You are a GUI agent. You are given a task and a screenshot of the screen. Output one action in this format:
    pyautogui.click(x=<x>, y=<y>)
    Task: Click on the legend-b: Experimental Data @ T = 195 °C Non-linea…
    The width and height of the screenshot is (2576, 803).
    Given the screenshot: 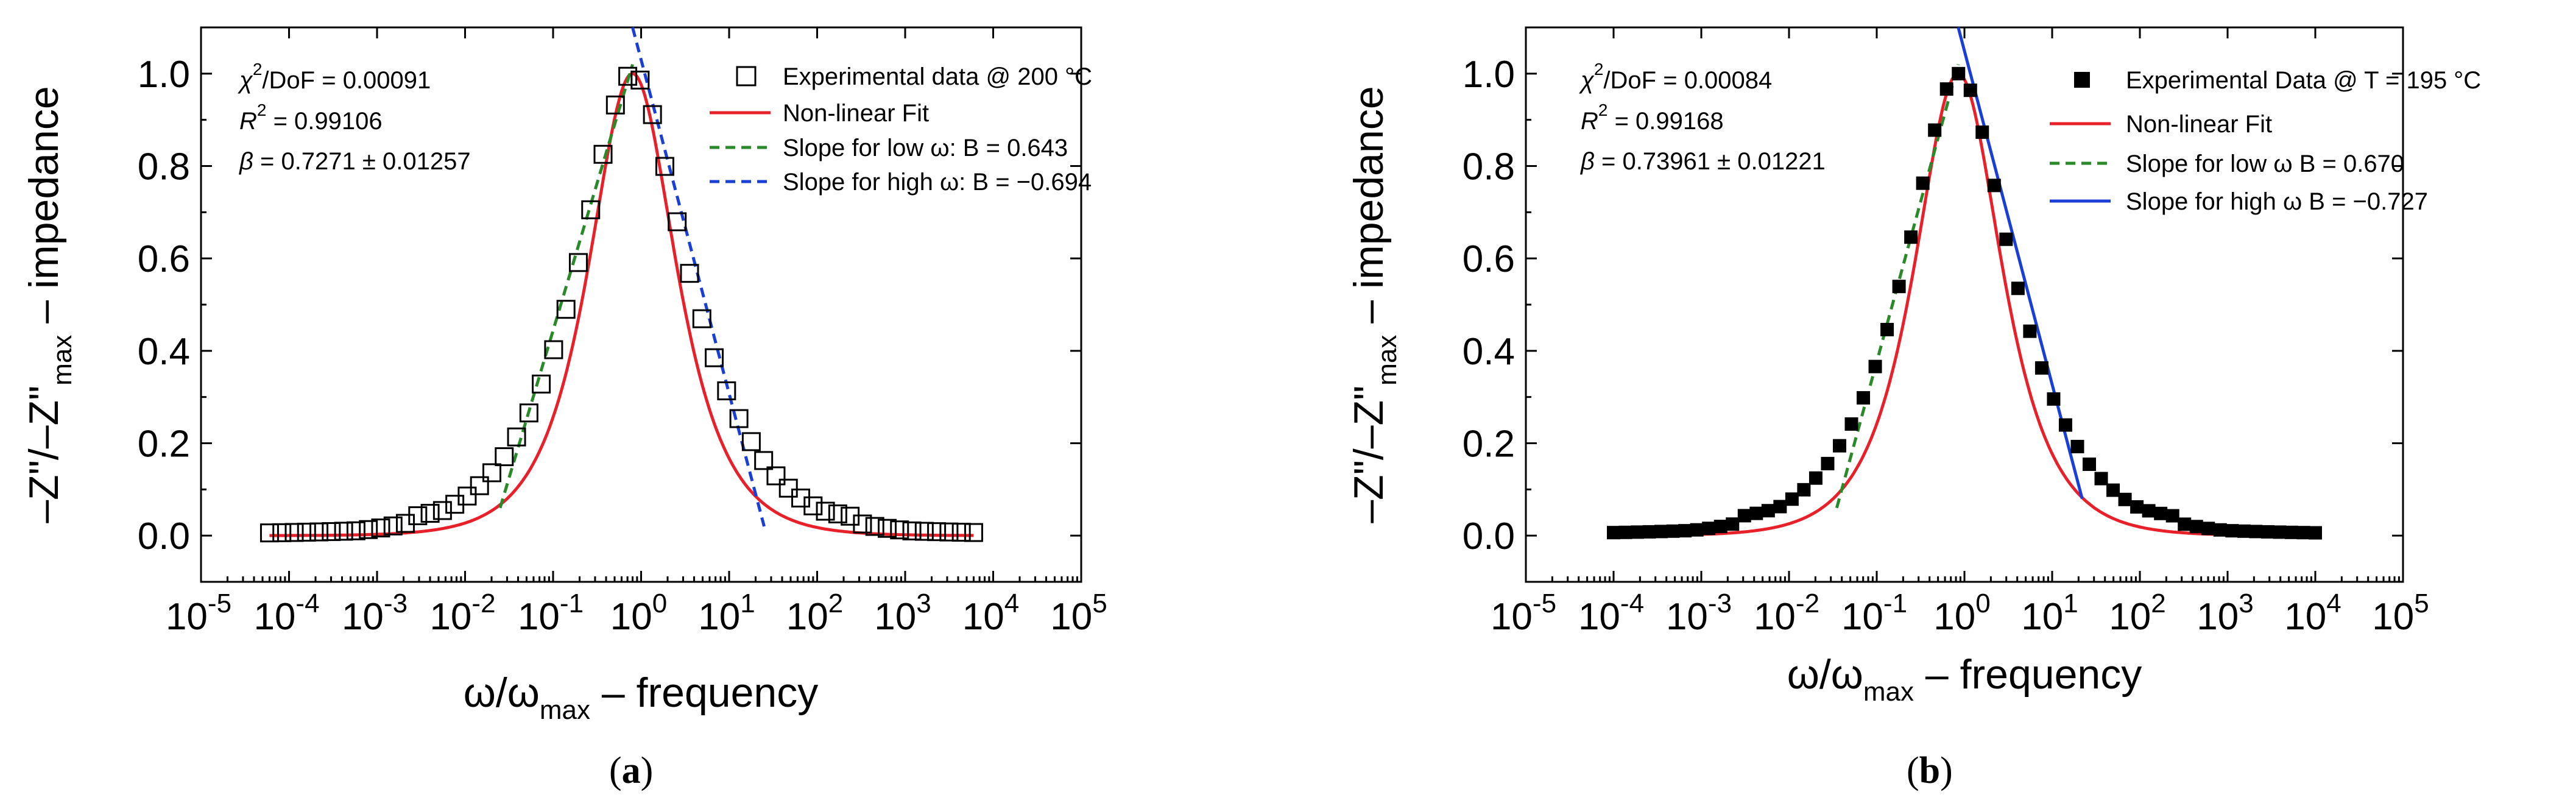 What is the action you would take?
    pyautogui.click(x=2265, y=141)
    